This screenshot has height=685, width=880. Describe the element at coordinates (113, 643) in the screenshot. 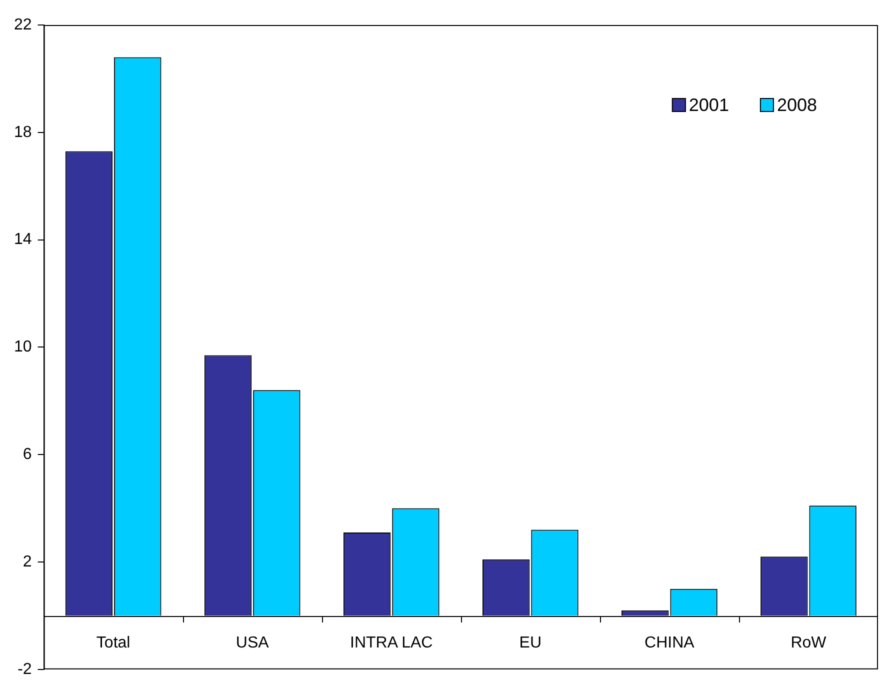

I see `x-tick-label: Total` at that location.